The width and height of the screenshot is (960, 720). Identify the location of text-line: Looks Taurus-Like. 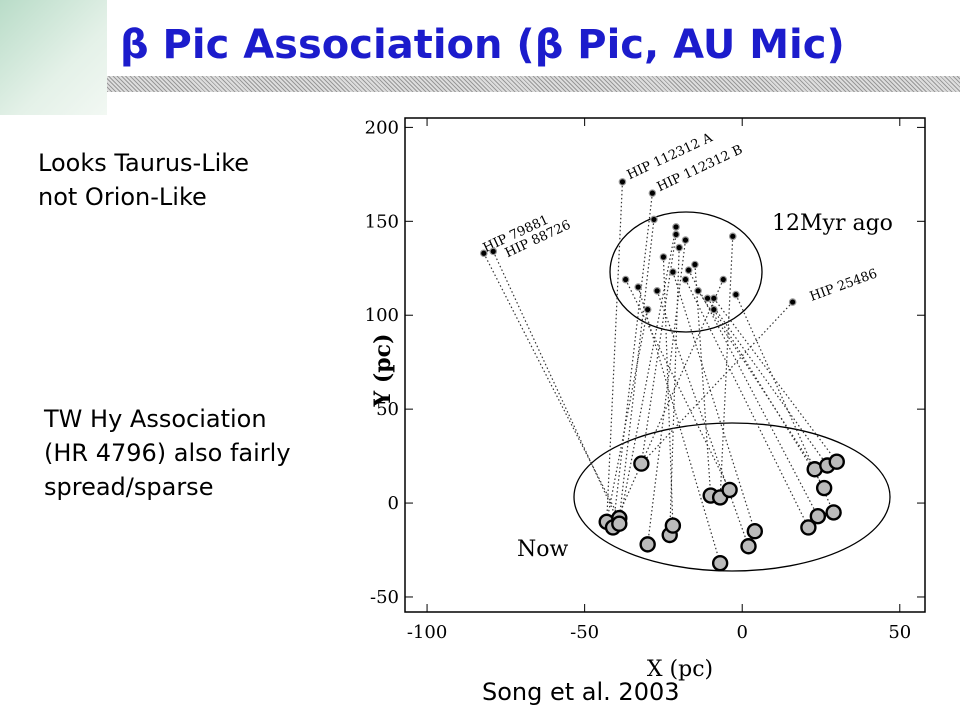
(144, 163).